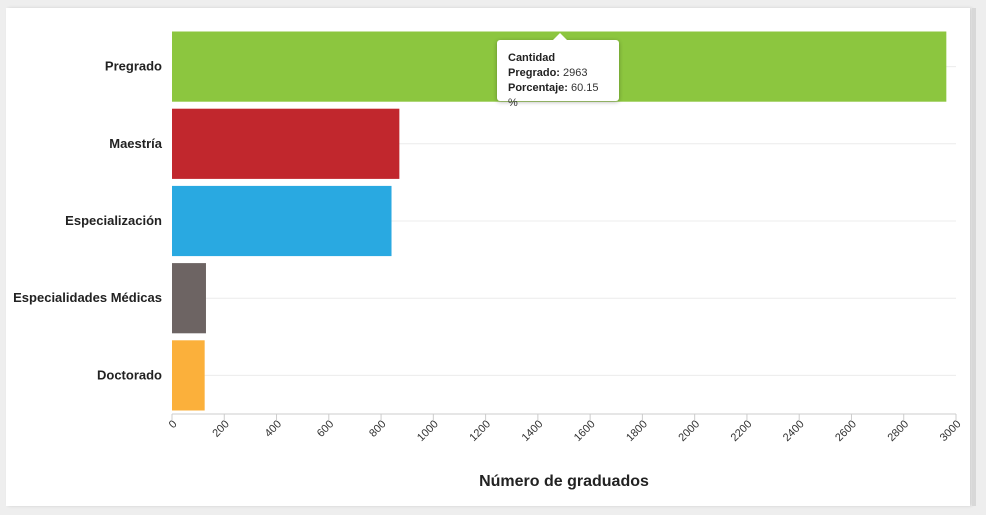 This screenshot has height=515, width=986. Describe the element at coordinates (742, 431) in the screenshot. I see `x-tick-label: 2200` at that location.